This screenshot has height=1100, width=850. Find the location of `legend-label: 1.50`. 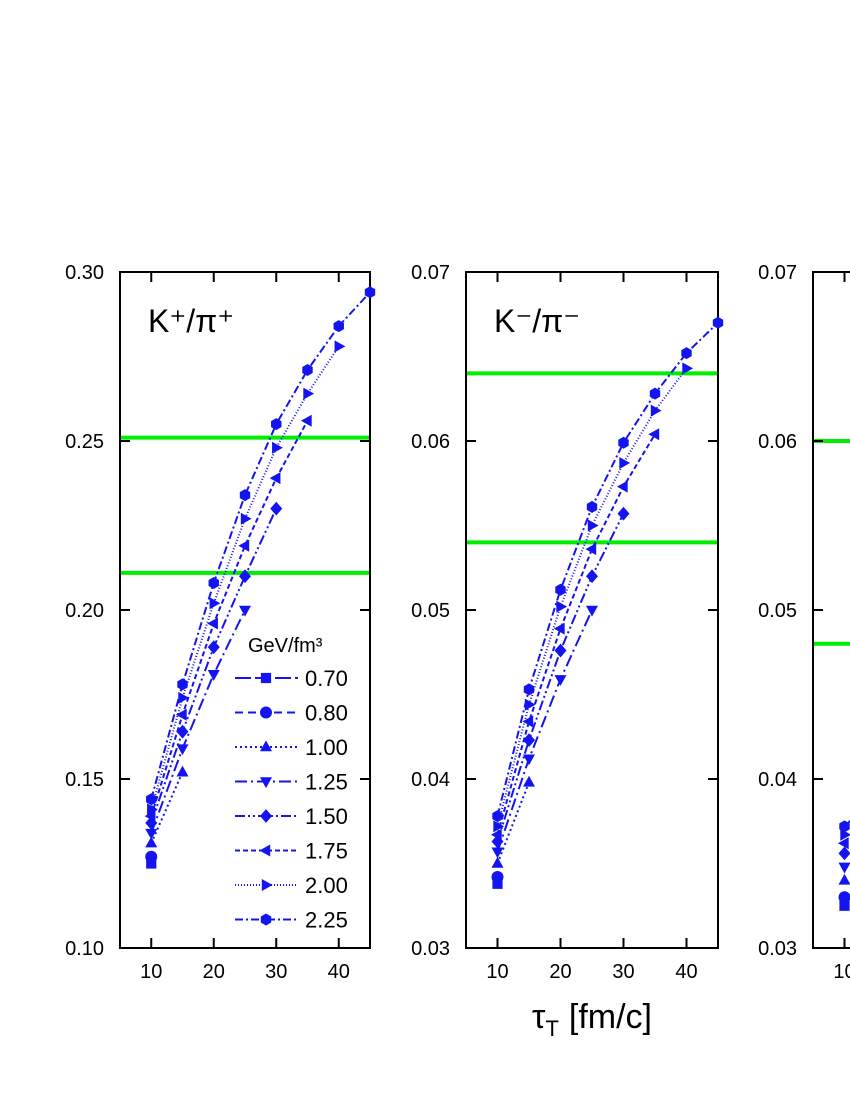

legend-label: 1.50 is located at coordinates (326, 816).